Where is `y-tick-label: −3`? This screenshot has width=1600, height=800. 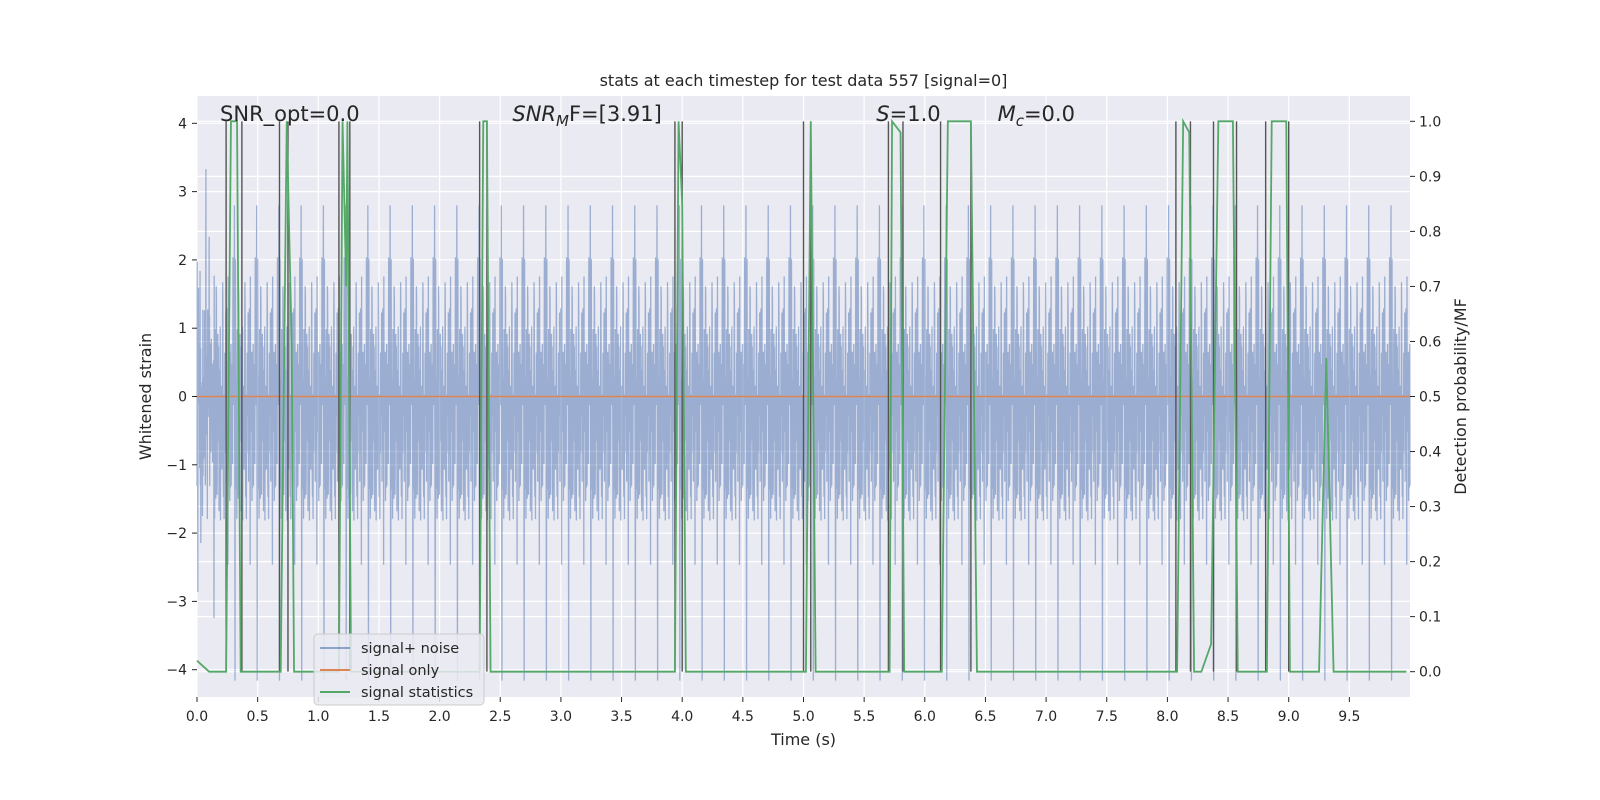 y-tick-label: −3 is located at coordinates (176, 602).